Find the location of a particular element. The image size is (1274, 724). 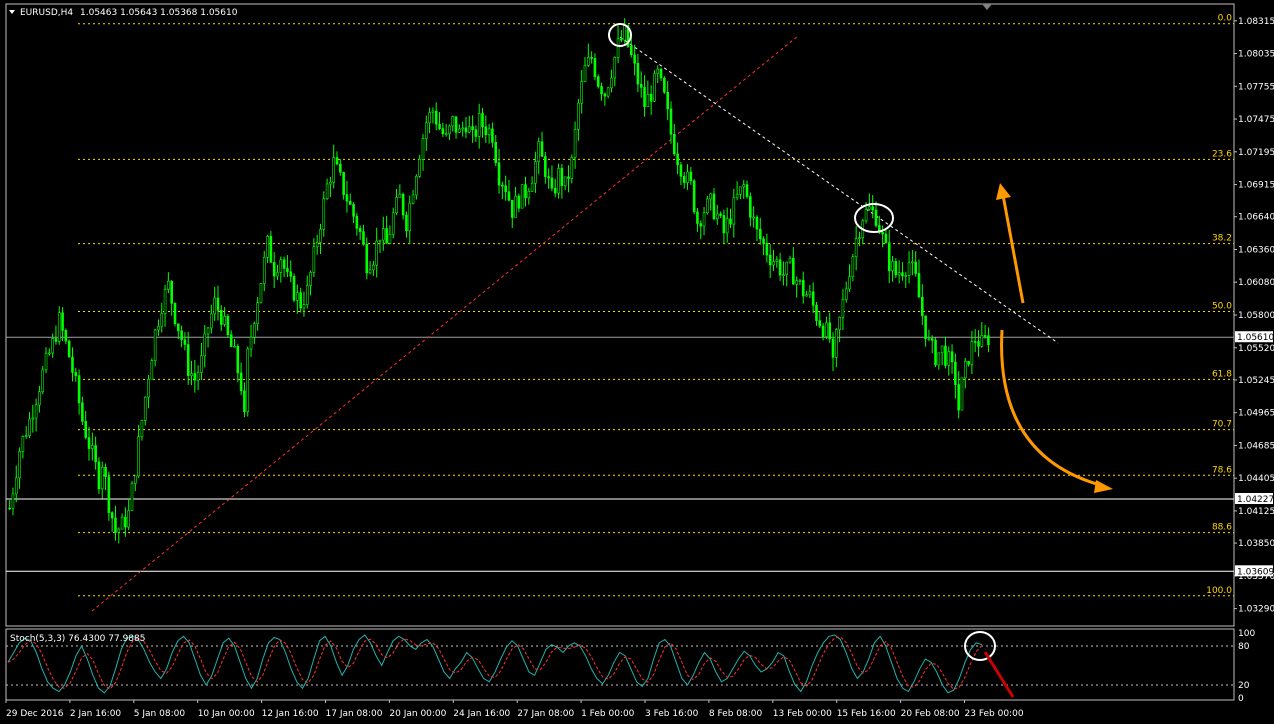

fib-level-label: 70.7 is located at coordinates (1222, 425).